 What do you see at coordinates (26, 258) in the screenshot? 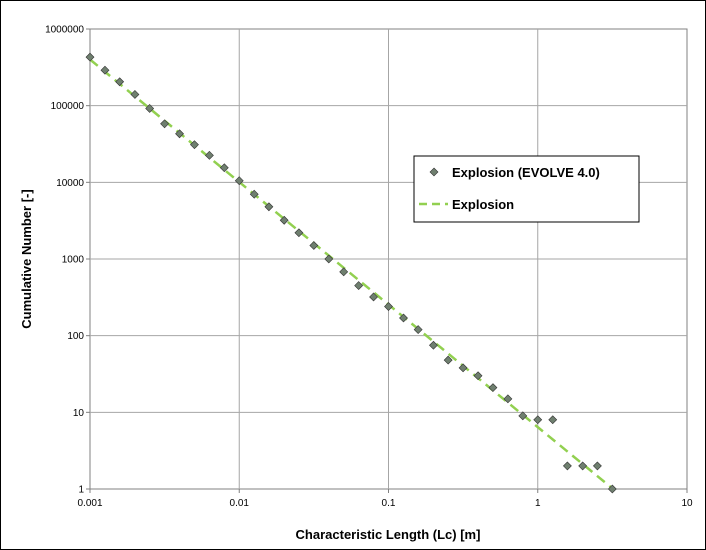
I see `y-axis-title: Cumulative Number [-]` at bounding box center [26, 258].